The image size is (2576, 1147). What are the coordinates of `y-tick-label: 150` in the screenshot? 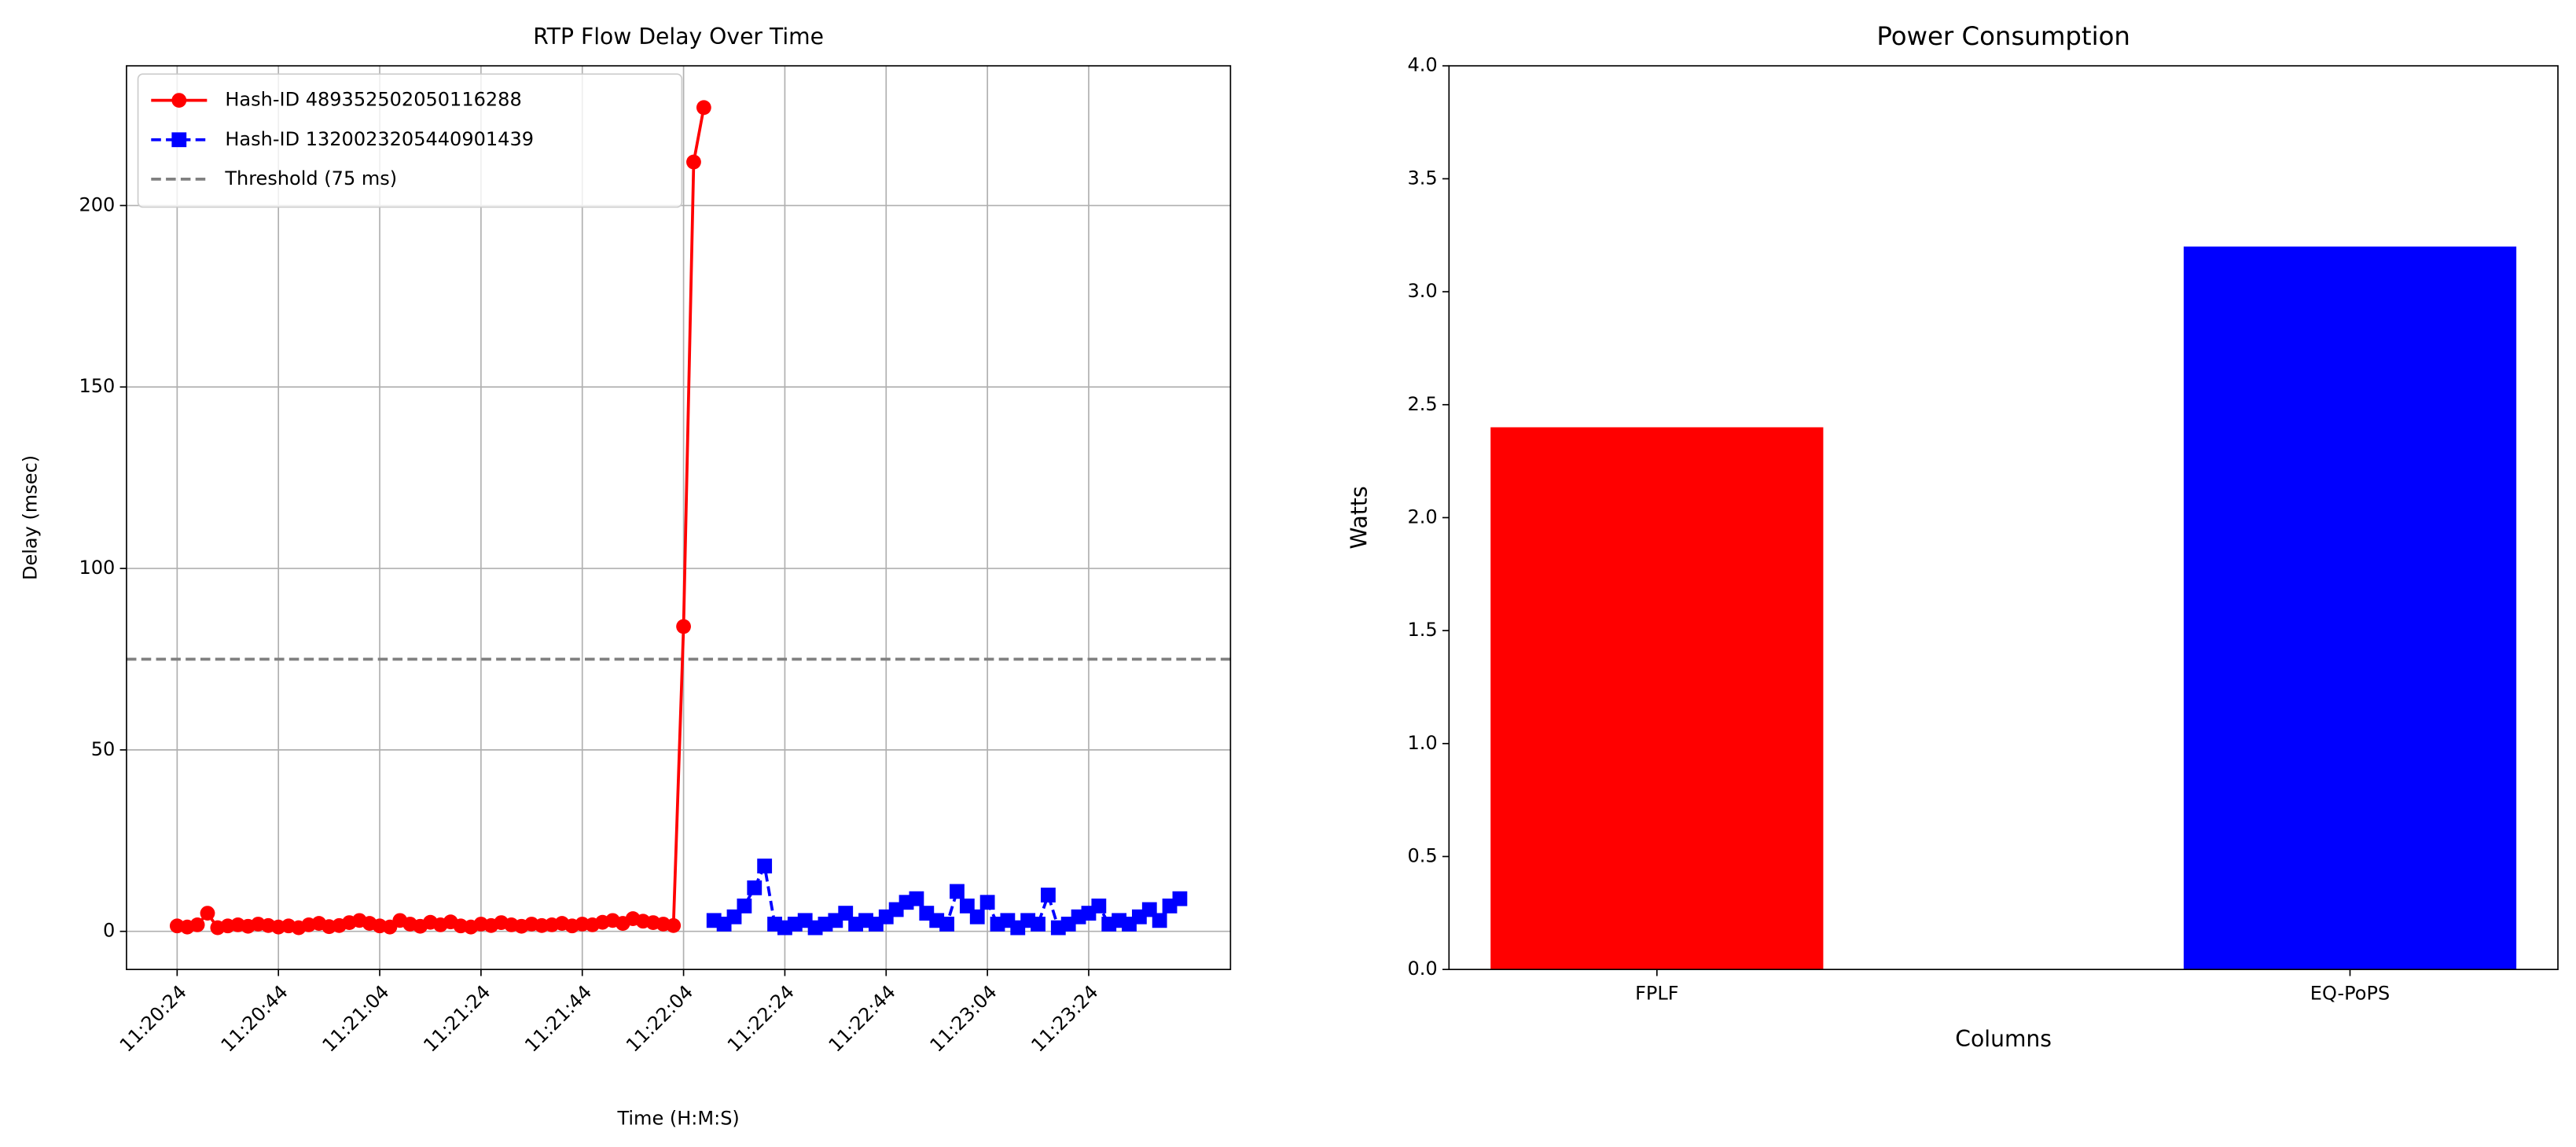 It's located at (97, 386).